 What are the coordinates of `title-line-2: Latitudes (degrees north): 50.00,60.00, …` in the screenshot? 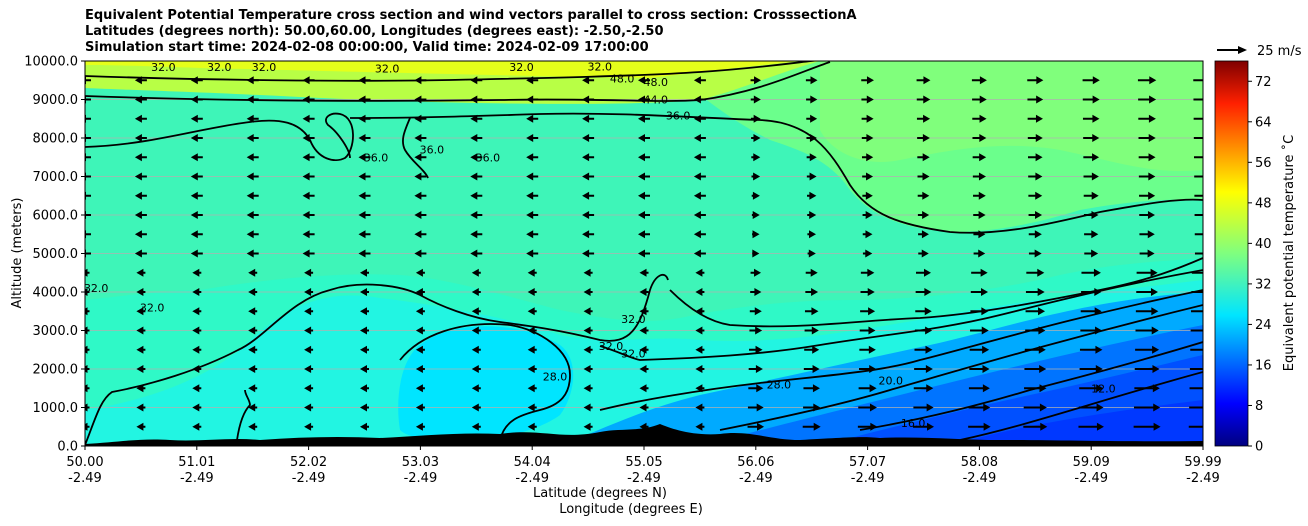 It's located at (374, 31).